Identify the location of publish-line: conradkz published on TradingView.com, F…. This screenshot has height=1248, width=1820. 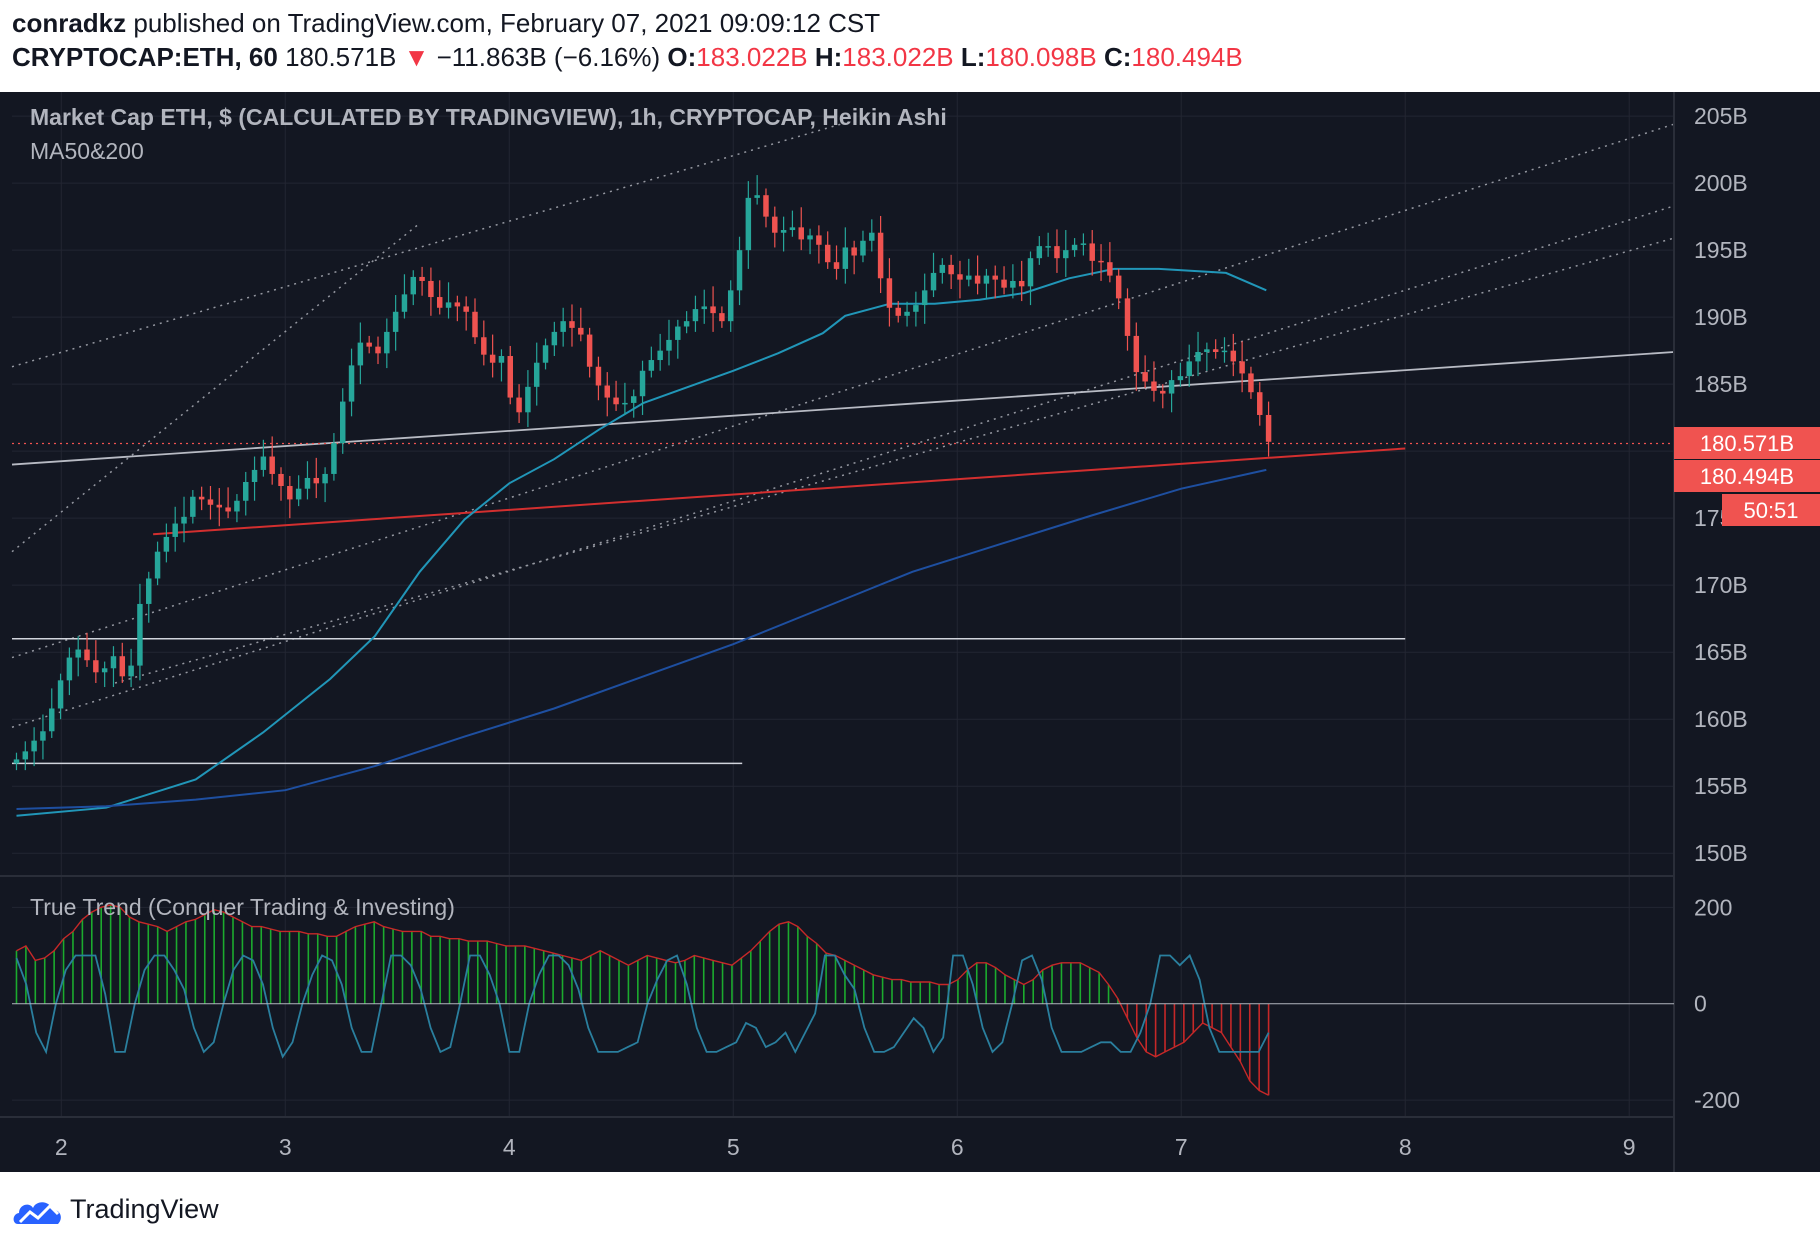
(446, 23).